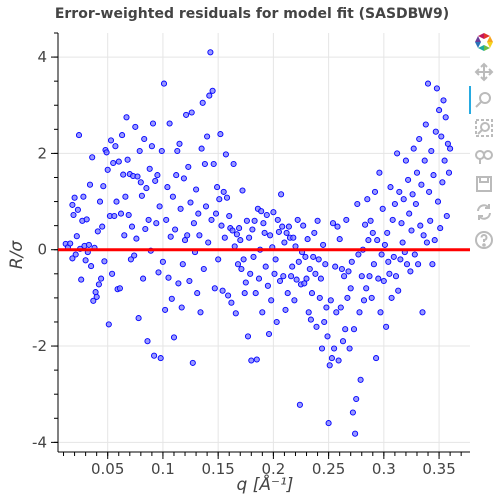  I want to click on wheel-zoom-icon, so click(484, 128).